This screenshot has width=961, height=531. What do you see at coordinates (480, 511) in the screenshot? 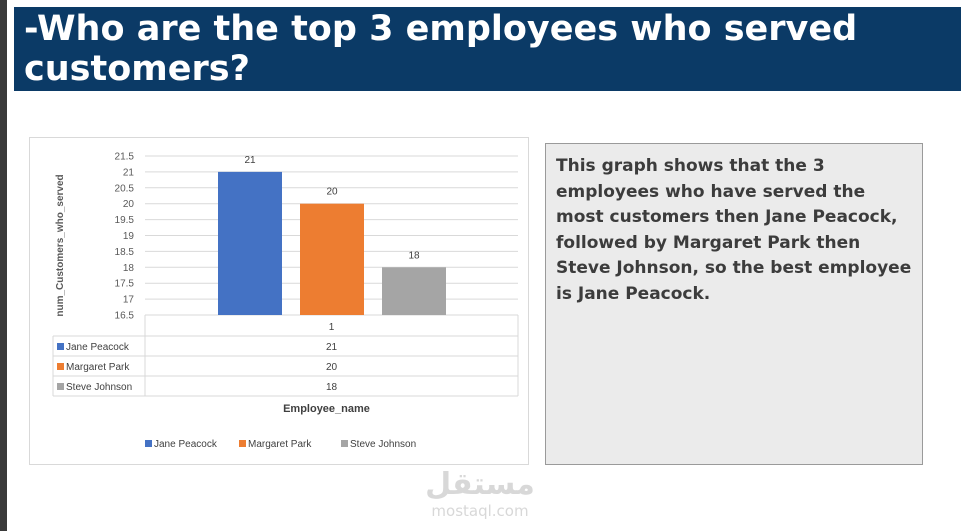
I see `watermark-url: mostaql.com` at bounding box center [480, 511].